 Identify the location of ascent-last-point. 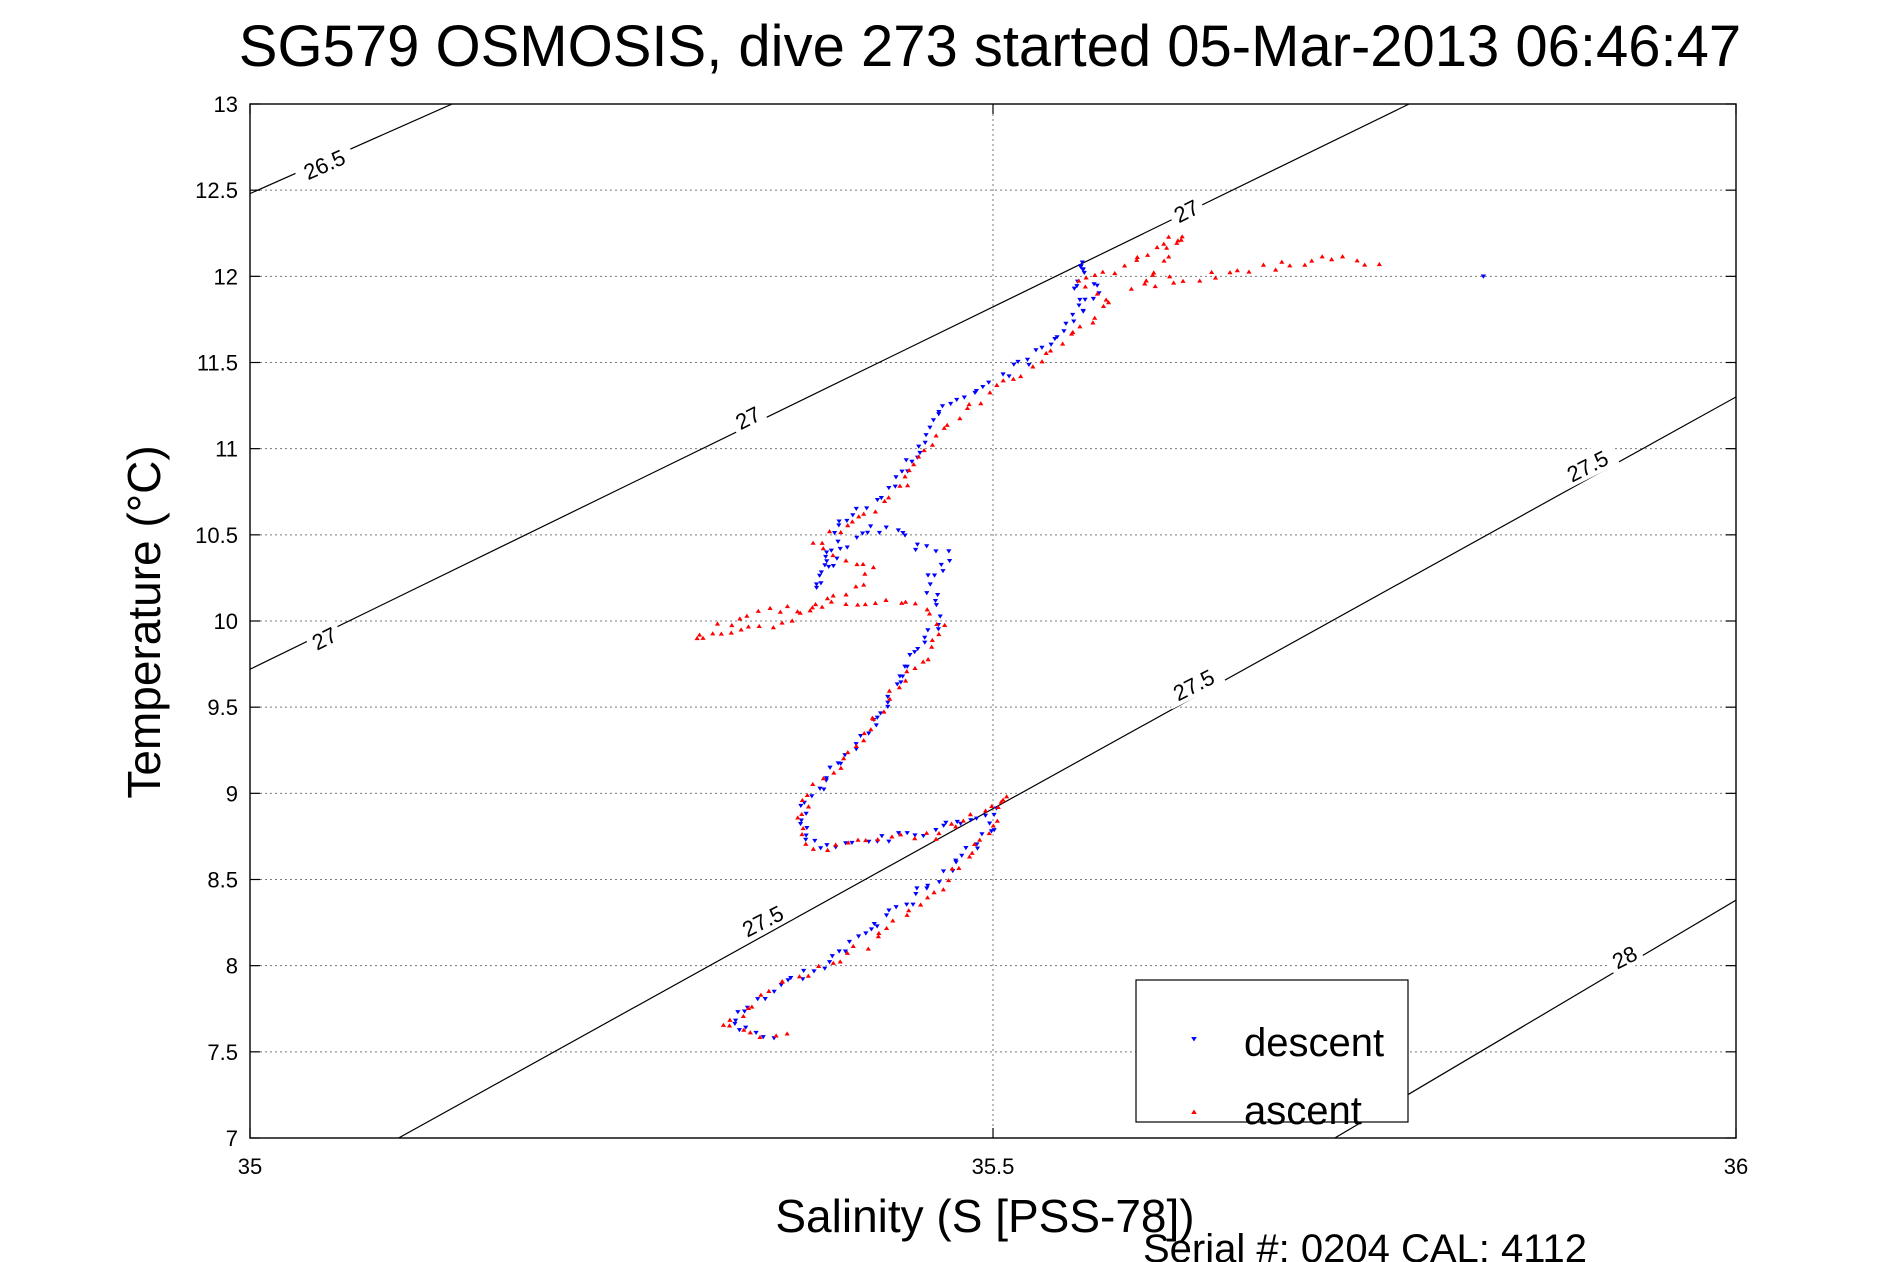
(1379, 264).